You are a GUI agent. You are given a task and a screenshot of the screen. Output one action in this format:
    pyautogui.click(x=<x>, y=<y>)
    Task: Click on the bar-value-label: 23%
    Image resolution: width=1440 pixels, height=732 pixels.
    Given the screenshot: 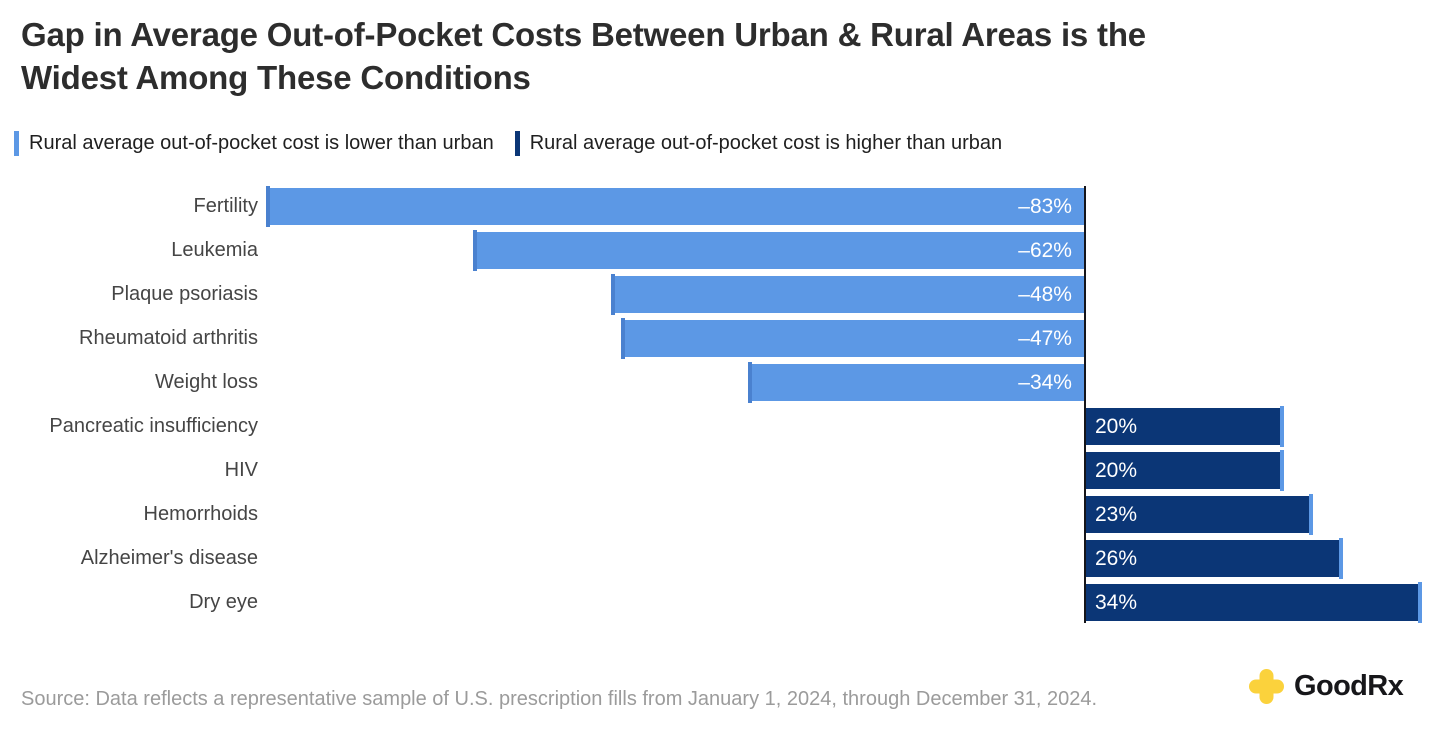 What is the action you would take?
    pyautogui.click(x=1116, y=514)
    